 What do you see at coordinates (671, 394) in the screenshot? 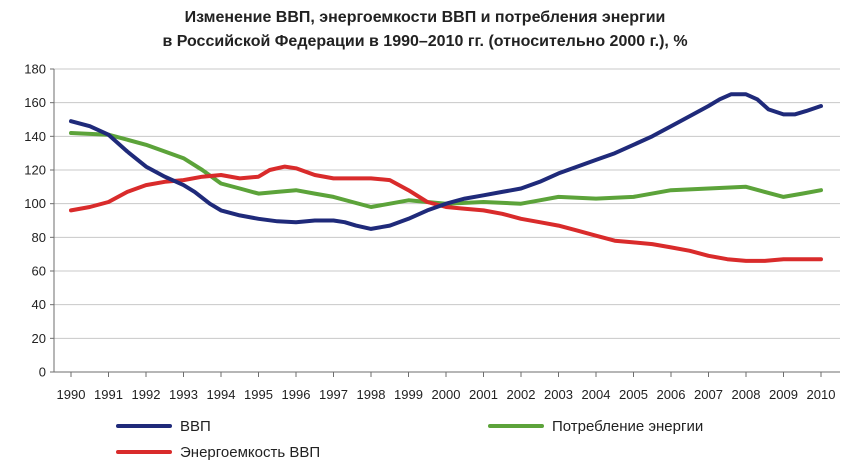
I see `x-tick-label: 2006` at bounding box center [671, 394].